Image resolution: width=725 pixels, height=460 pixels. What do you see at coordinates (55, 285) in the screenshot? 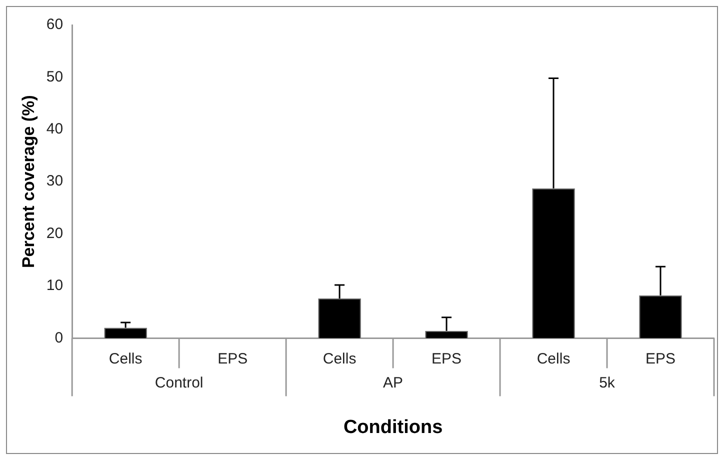
I see `y-tick-label: 10` at bounding box center [55, 285].